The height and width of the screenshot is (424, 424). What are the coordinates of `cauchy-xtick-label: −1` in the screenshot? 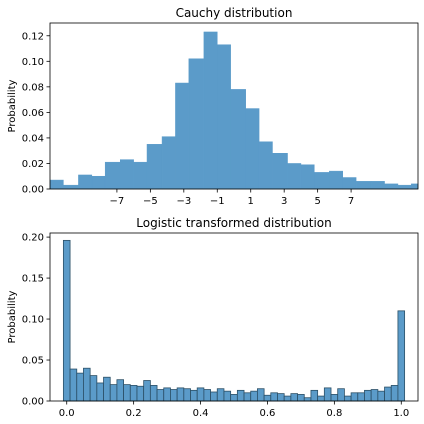 It's located at (217, 201).